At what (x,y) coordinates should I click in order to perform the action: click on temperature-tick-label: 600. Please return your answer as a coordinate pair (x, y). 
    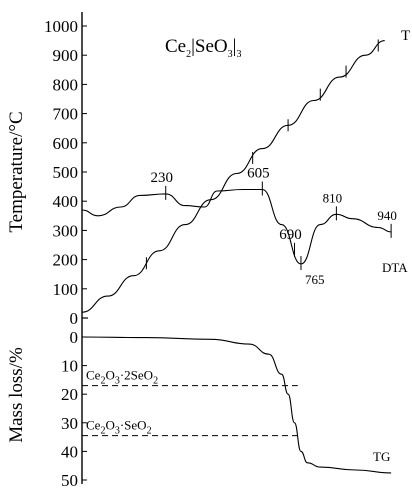
    Looking at the image, I should click on (66, 143).